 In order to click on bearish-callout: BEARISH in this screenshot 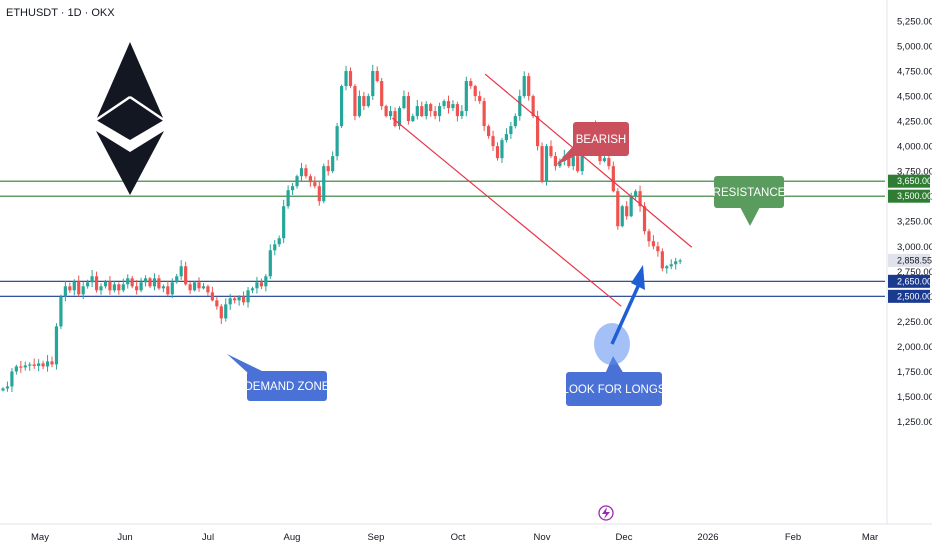, I will do `click(592, 143)`.